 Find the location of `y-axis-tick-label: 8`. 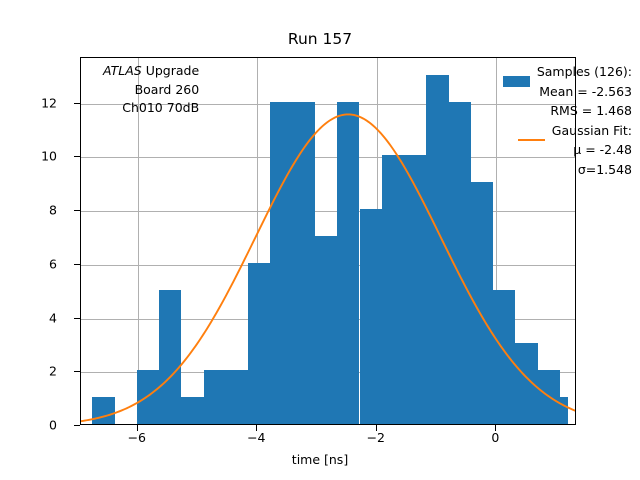

y-axis-tick-label: 8 is located at coordinates (53, 210).